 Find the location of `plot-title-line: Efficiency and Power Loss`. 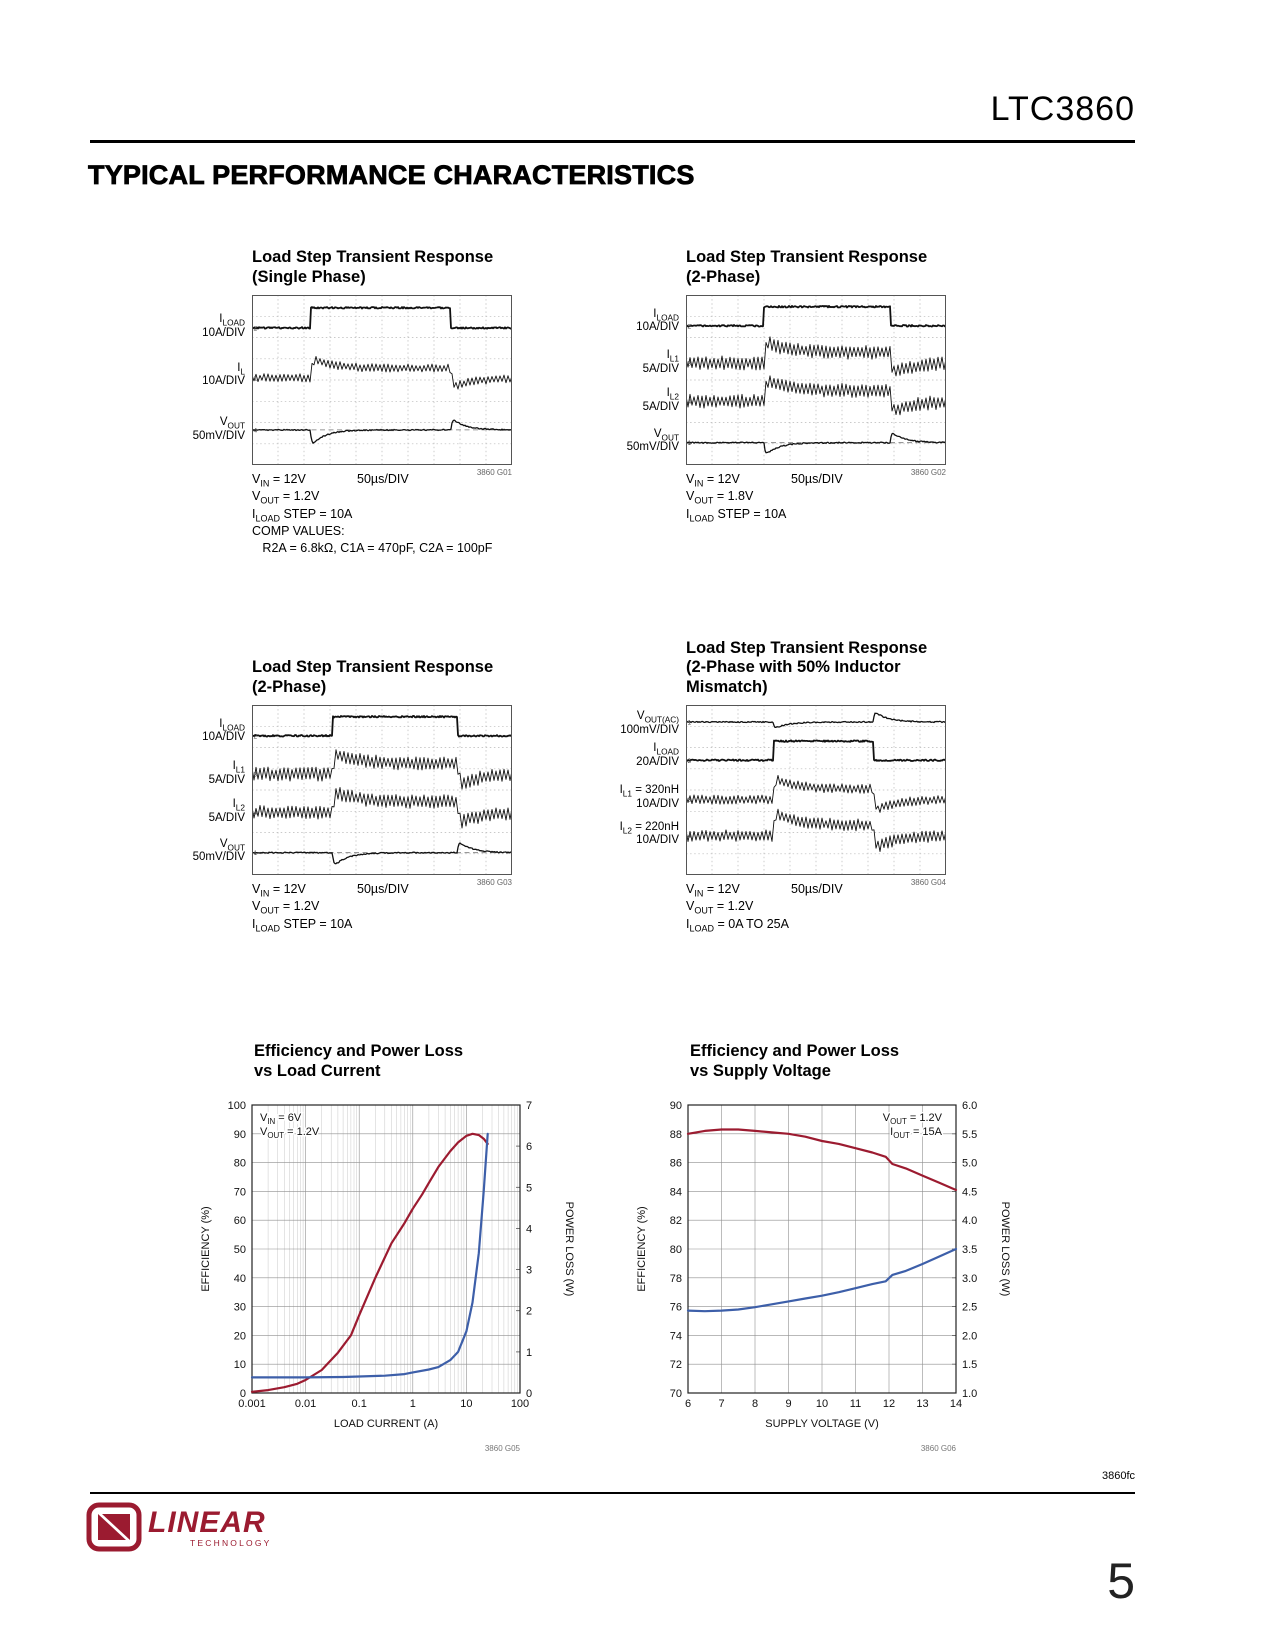

plot-title-line: Efficiency and Power Loss is located at coordinates (359, 1051).